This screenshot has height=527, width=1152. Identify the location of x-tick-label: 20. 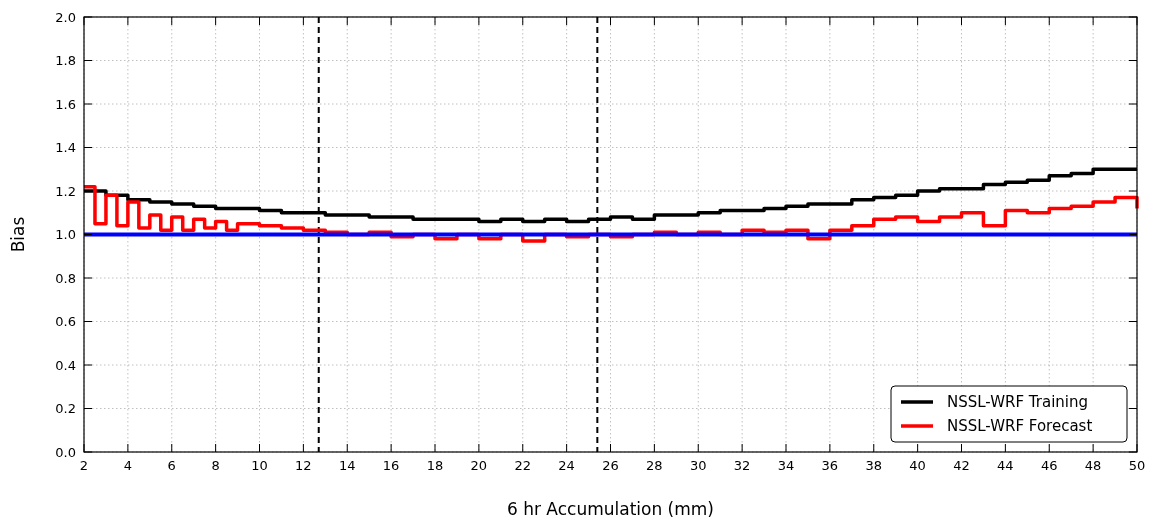
(479, 465).